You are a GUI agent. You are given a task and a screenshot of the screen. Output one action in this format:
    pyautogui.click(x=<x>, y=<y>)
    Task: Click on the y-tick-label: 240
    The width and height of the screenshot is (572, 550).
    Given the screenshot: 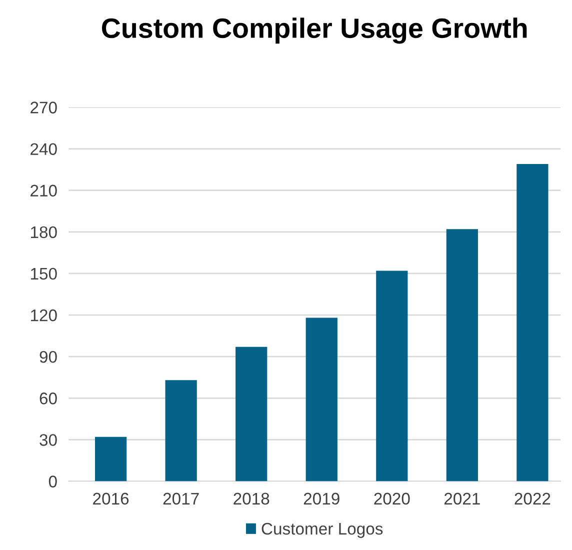 What is the action you would take?
    pyautogui.click(x=43, y=149)
    